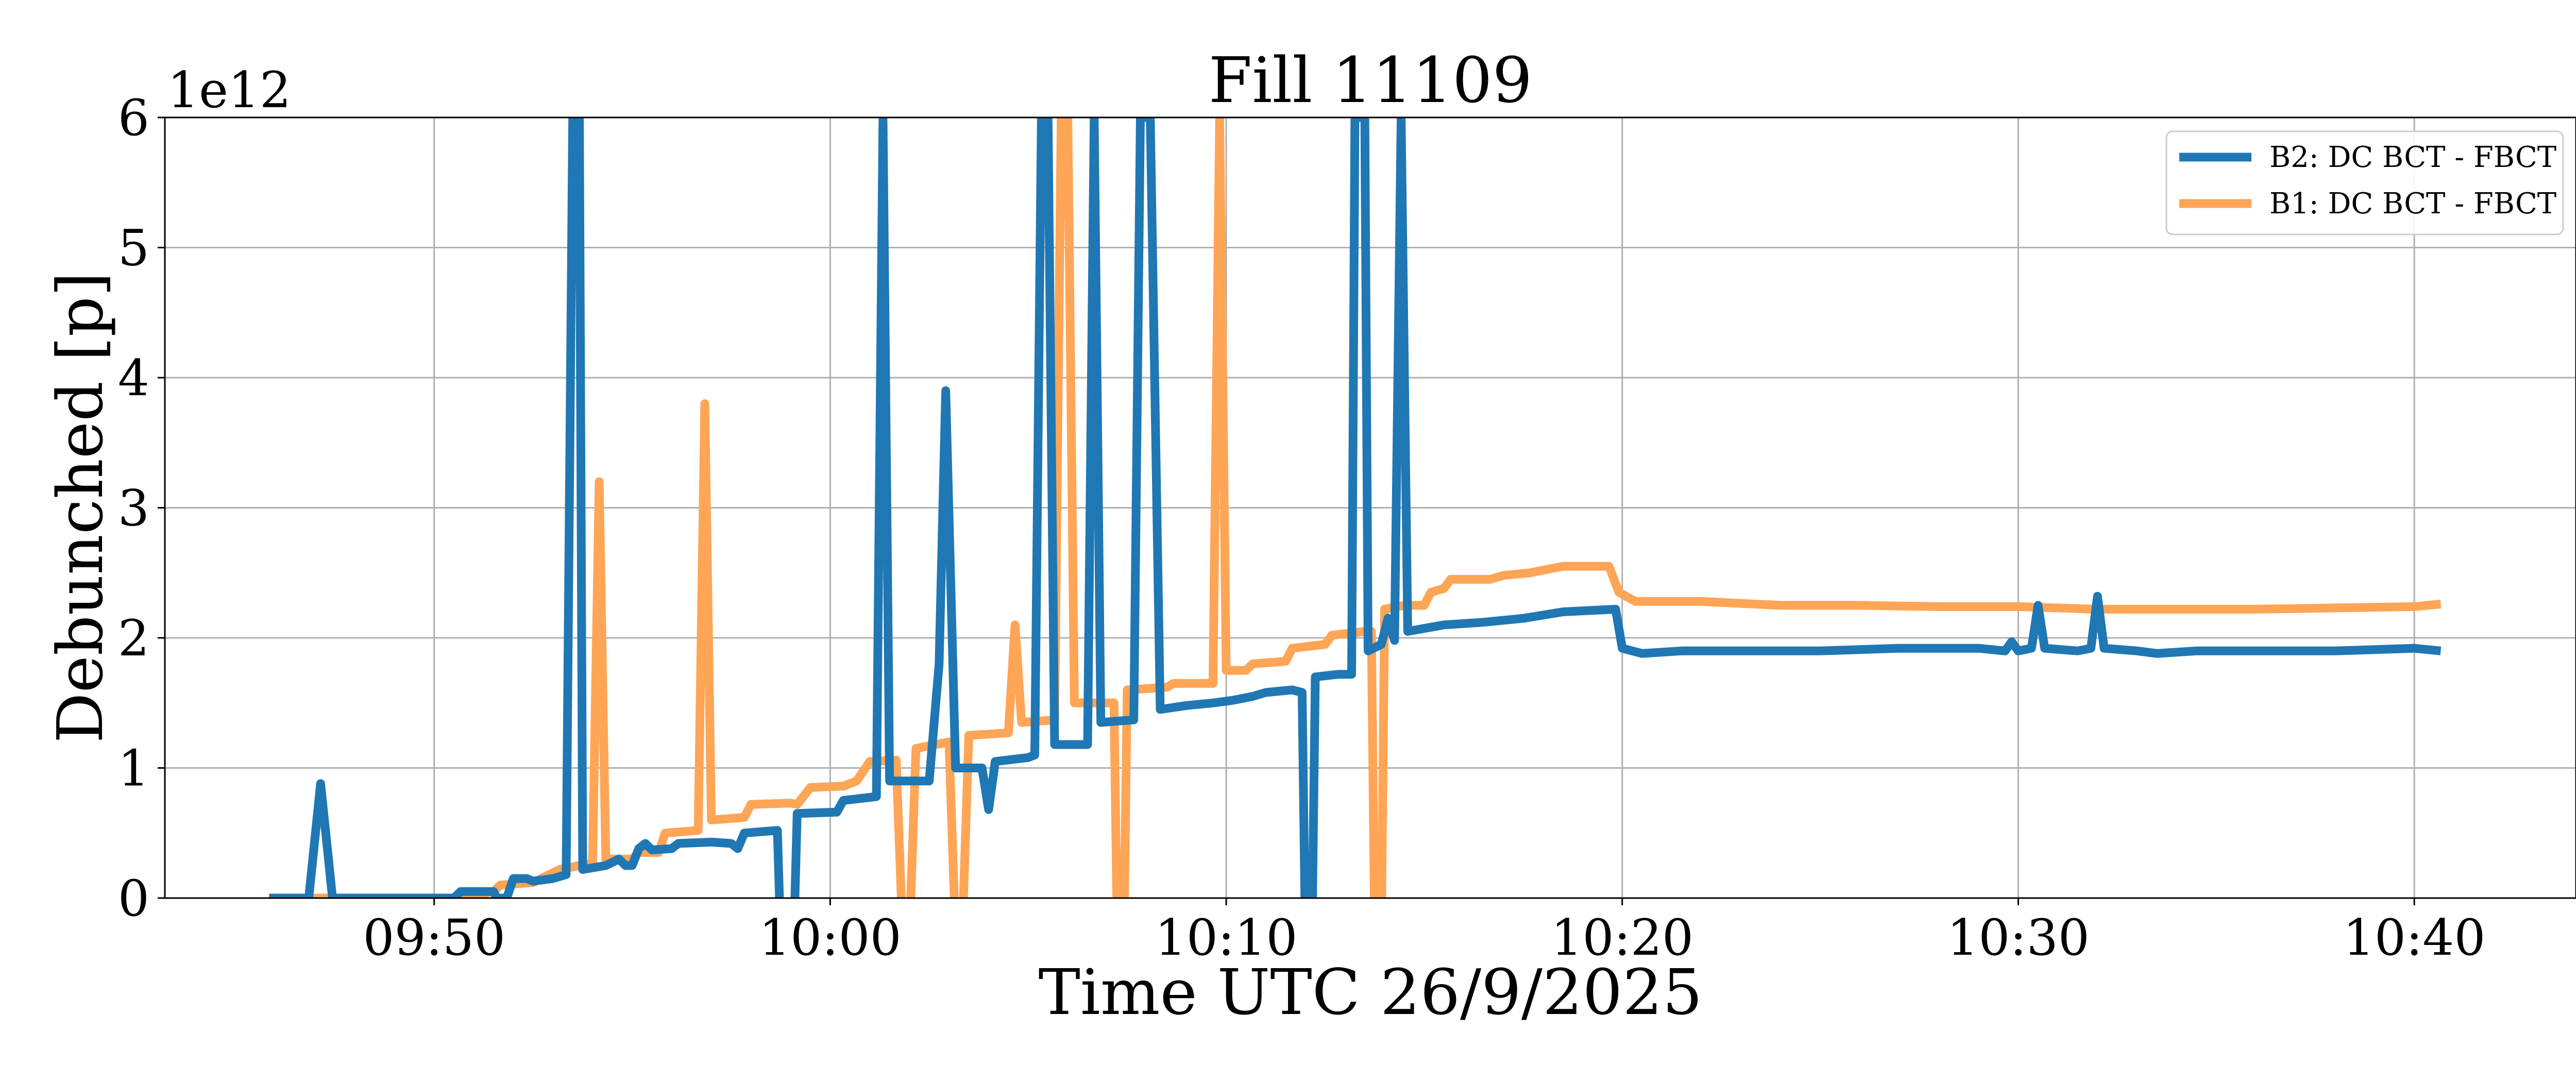  Describe the element at coordinates (229, 90) in the screenshot. I see `y-axis-offset-text: 1e12` at that location.